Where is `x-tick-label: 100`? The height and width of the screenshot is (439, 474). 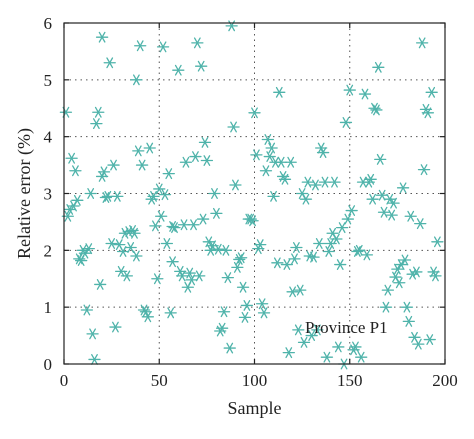 x-tick-label: 100 is located at coordinates (255, 380).